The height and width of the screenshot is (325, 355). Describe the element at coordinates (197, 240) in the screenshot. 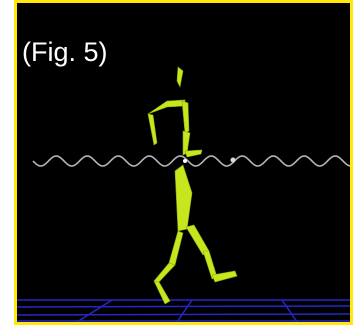

I see `right-thigh` at that location.